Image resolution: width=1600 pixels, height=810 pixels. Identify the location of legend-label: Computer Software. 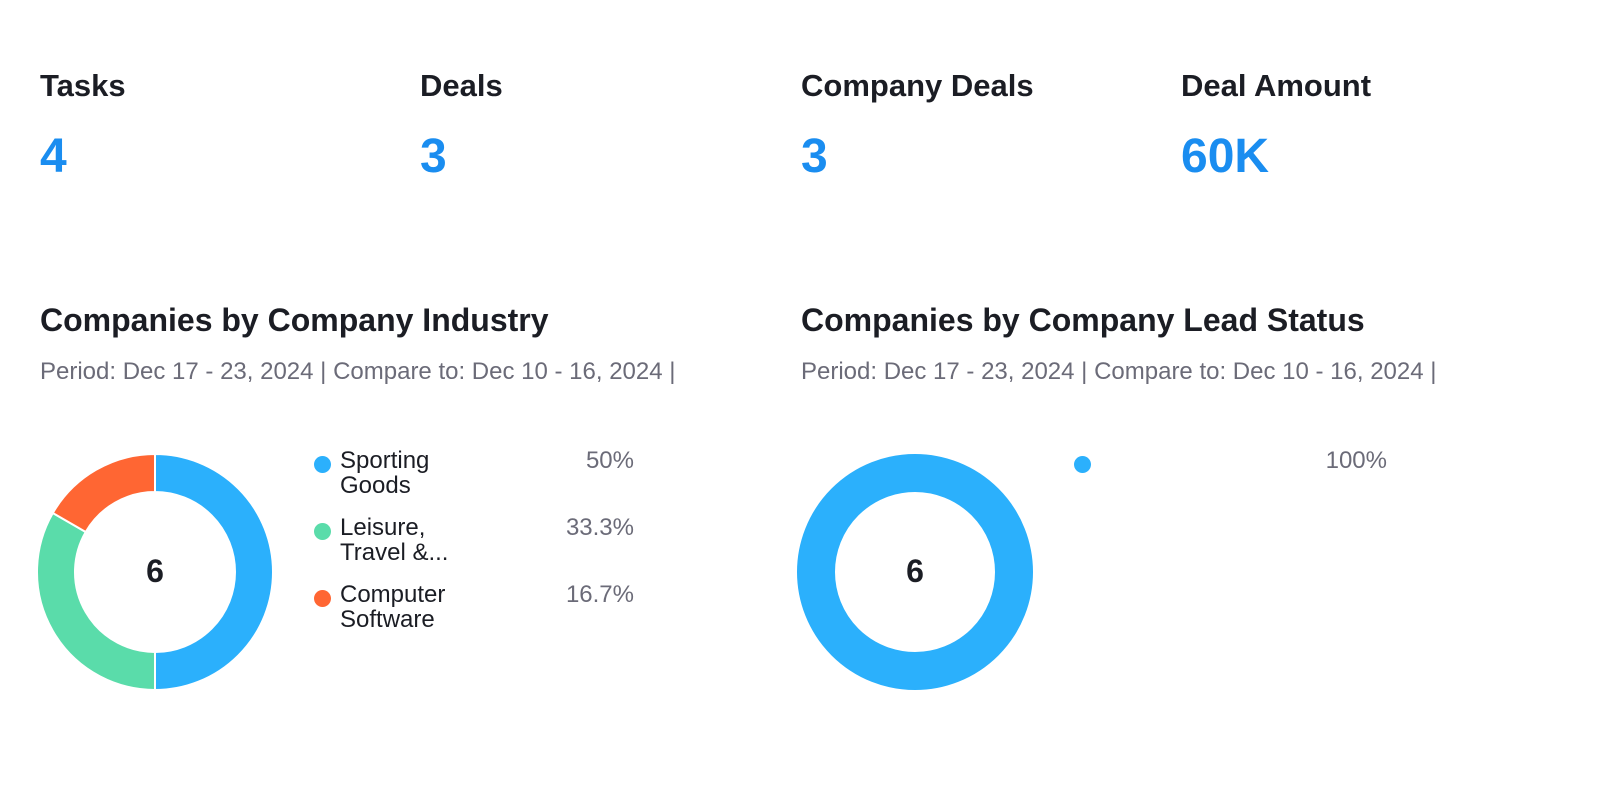
(393, 607).